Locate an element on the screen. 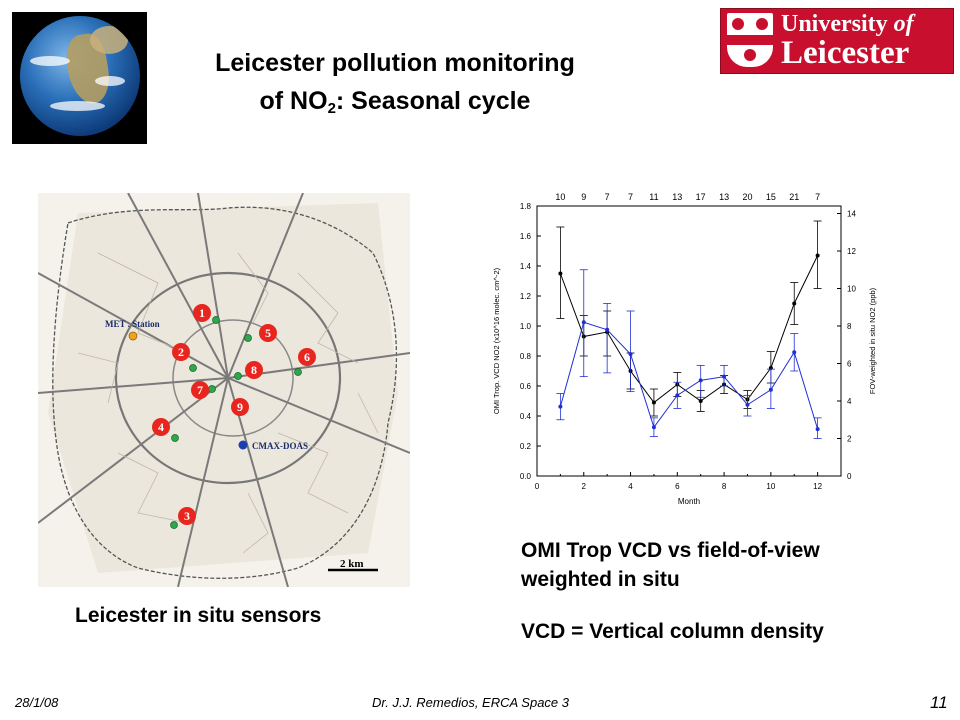 This screenshot has height=720, width=960. y-left-tick-label: 1.2 is located at coordinates (526, 296).